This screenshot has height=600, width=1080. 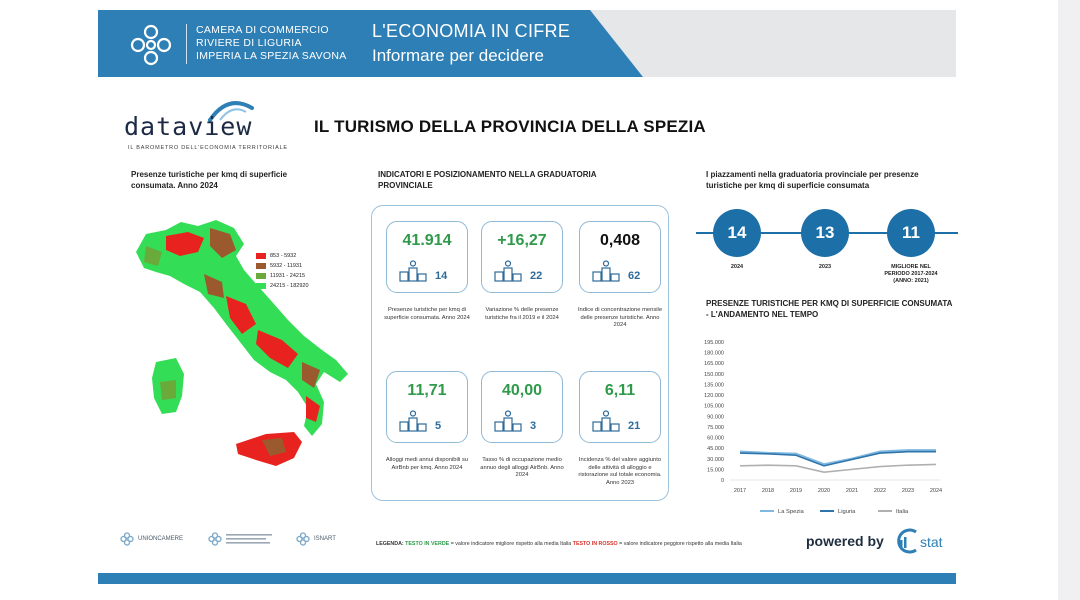 What do you see at coordinates (722, 481) in the screenshot?
I see `y-tick-label: 0` at bounding box center [722, 481].